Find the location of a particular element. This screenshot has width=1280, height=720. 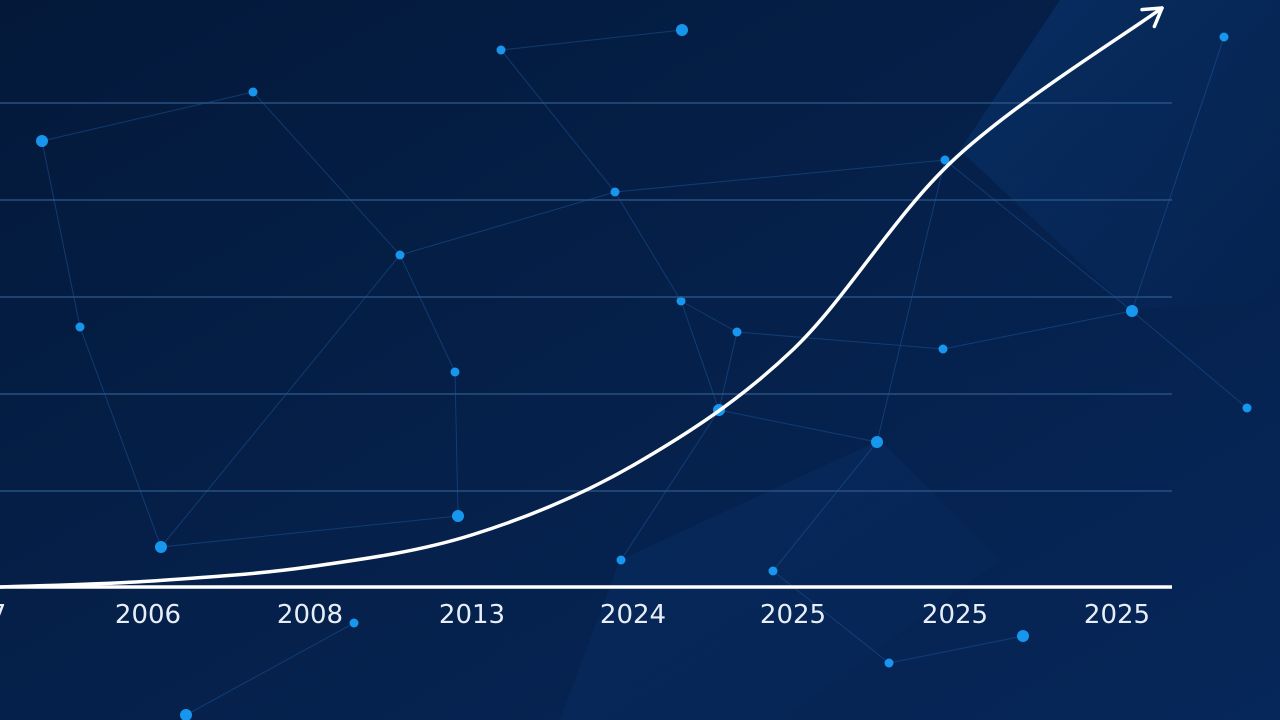

x-tick-labels: 7 2006 2008 2013 2024 2025 2025 2025 is located at coordinates (575, 615).